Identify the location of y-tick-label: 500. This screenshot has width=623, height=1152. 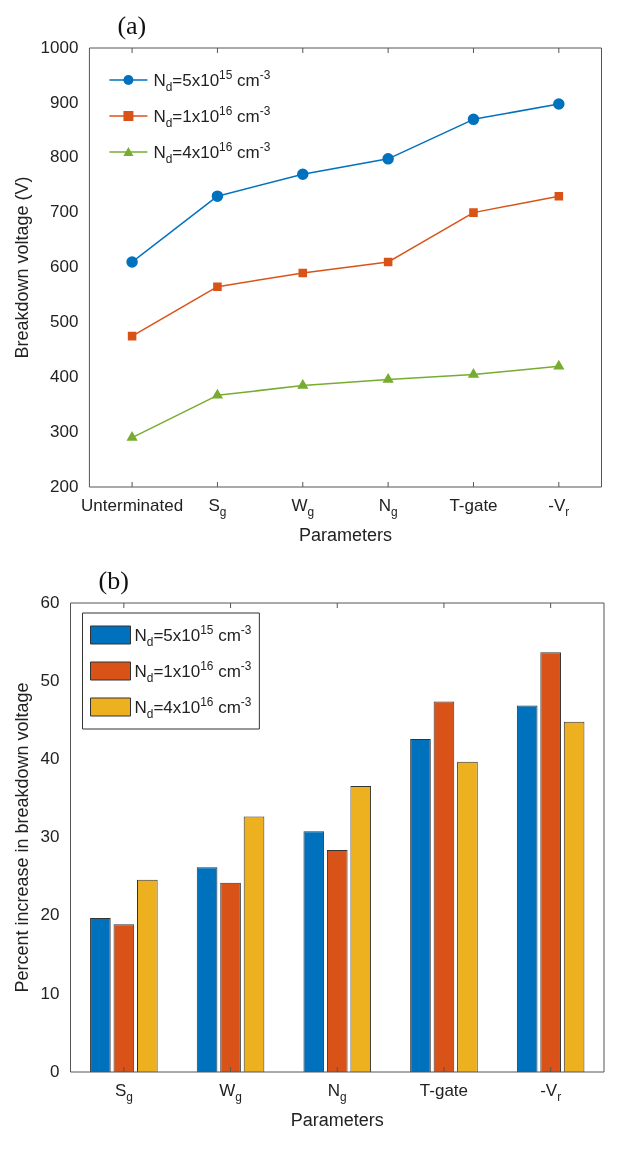
(64, 322).